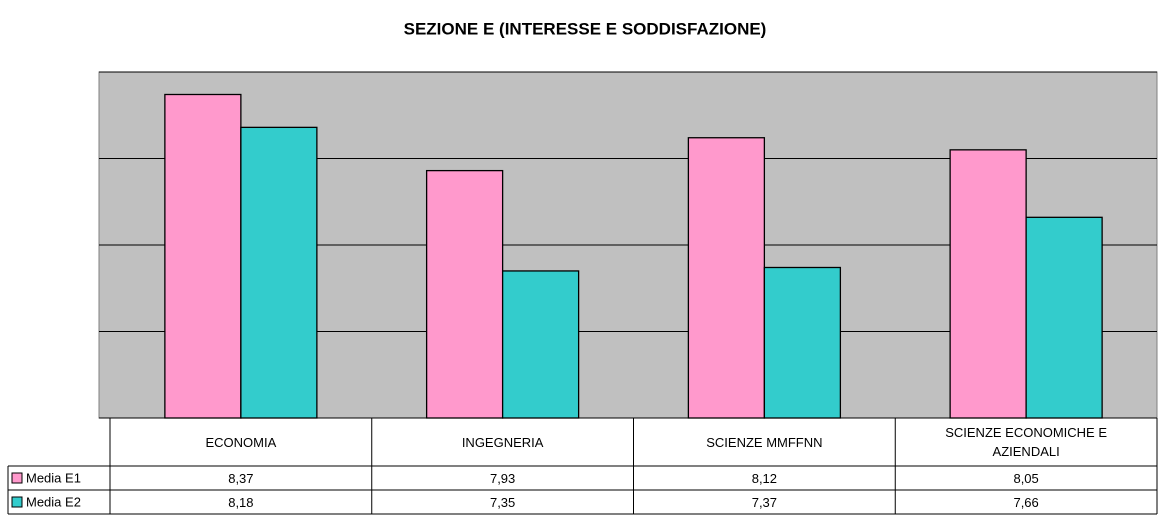 This screenshot has width=1158, height=527. I want to click on x-tick-label: ECONOMIA, so click(241, 442).